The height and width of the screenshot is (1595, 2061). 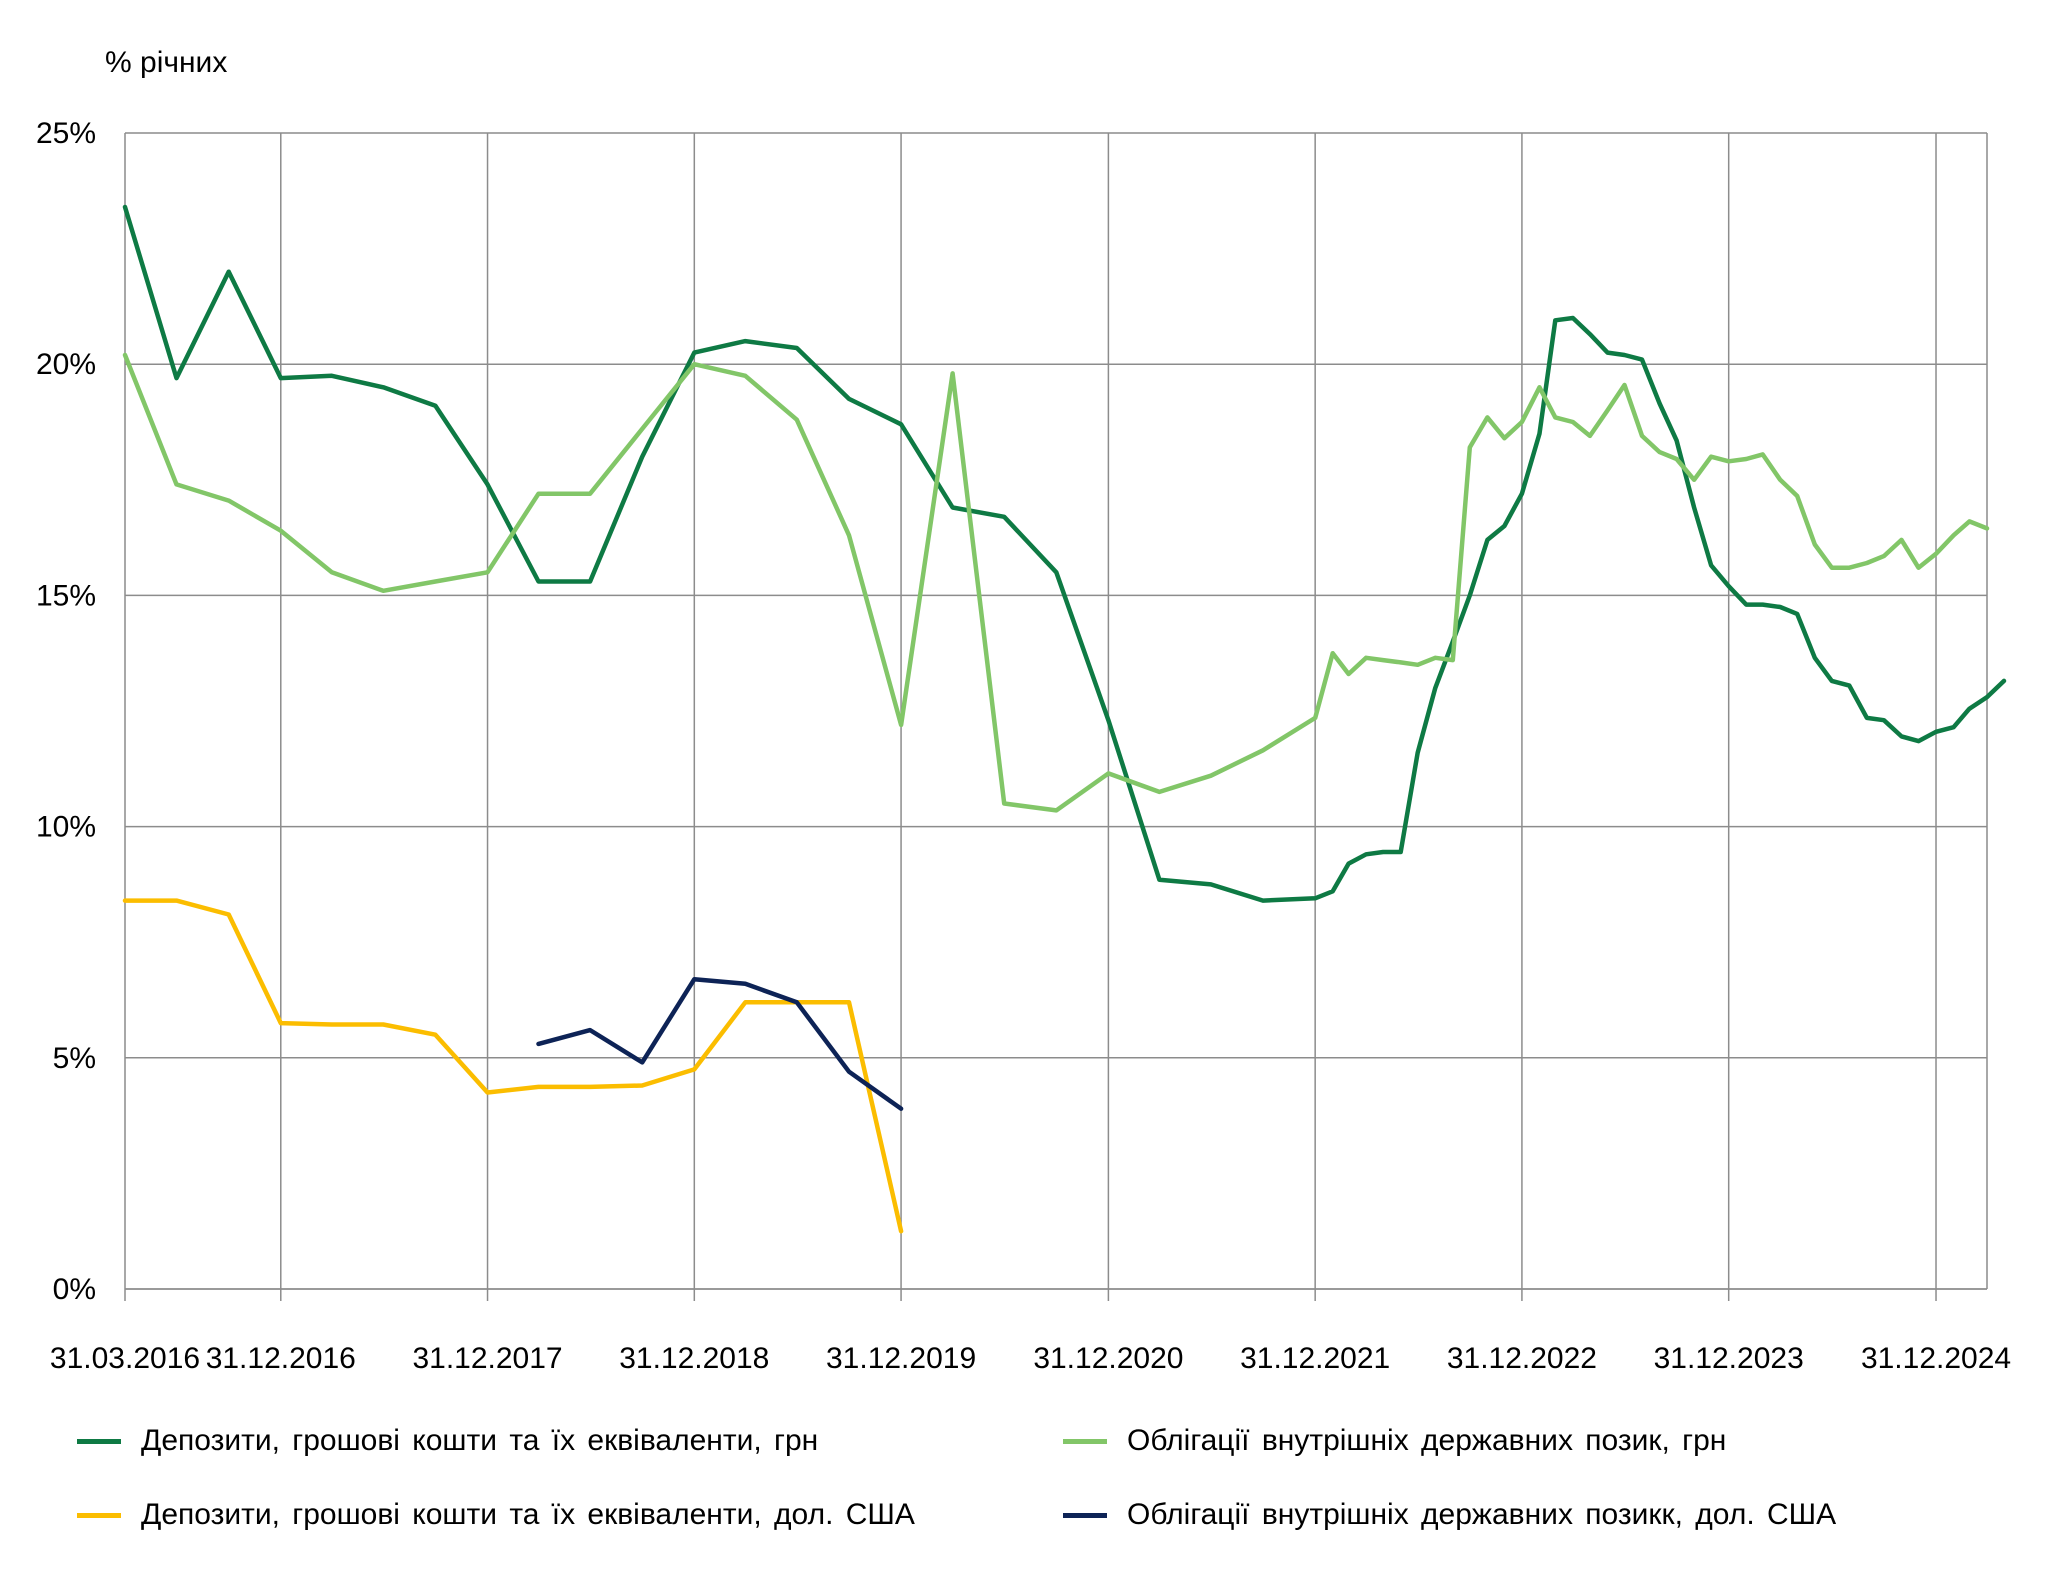 I want to click on series-line-bonds-usd, so click(x=720, y=1043).